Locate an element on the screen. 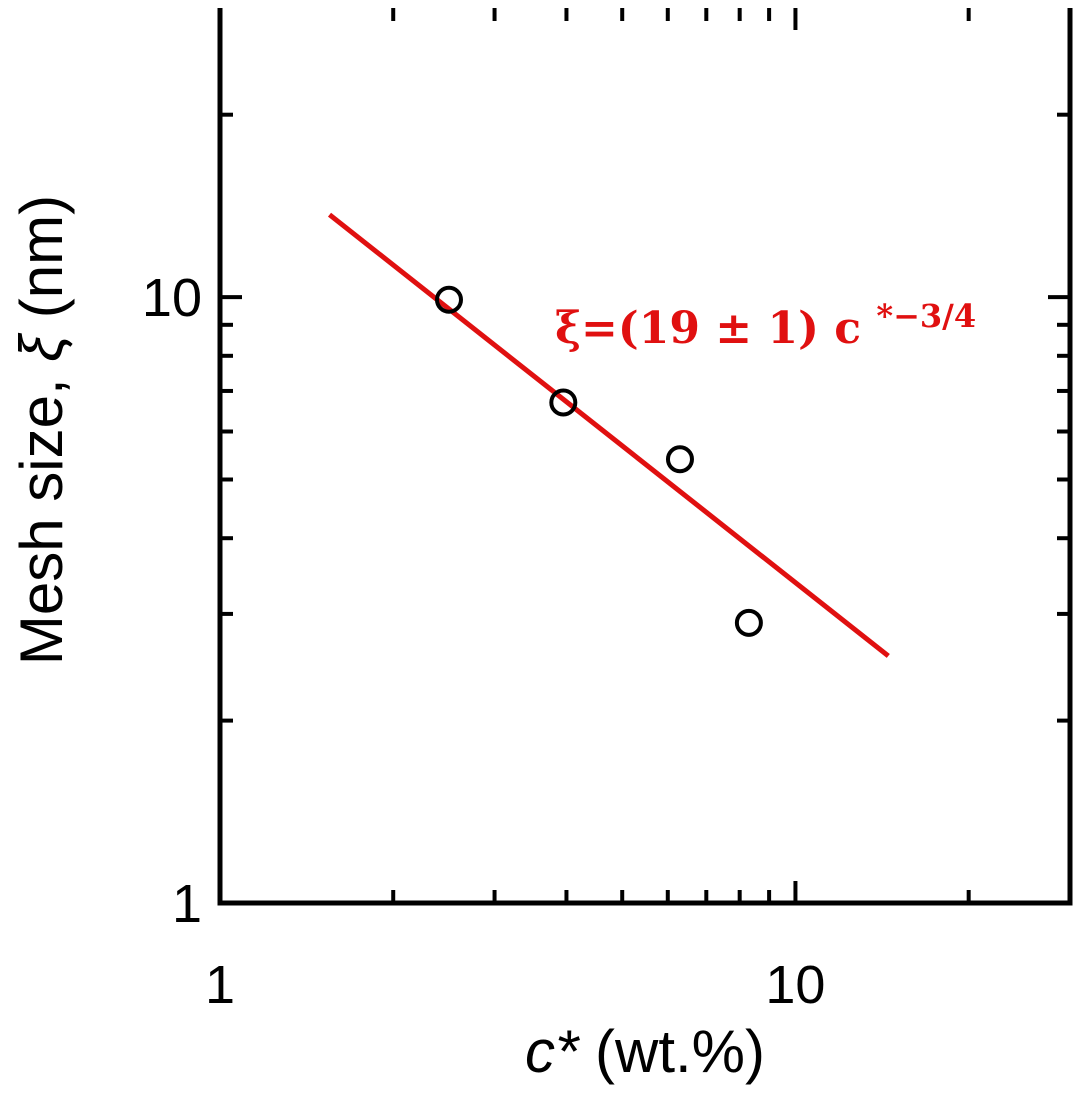 The height and width of the screenshot is (1094, 1080). x-axis-label: c* (wt.%) is located at coordinates (645, 1051).